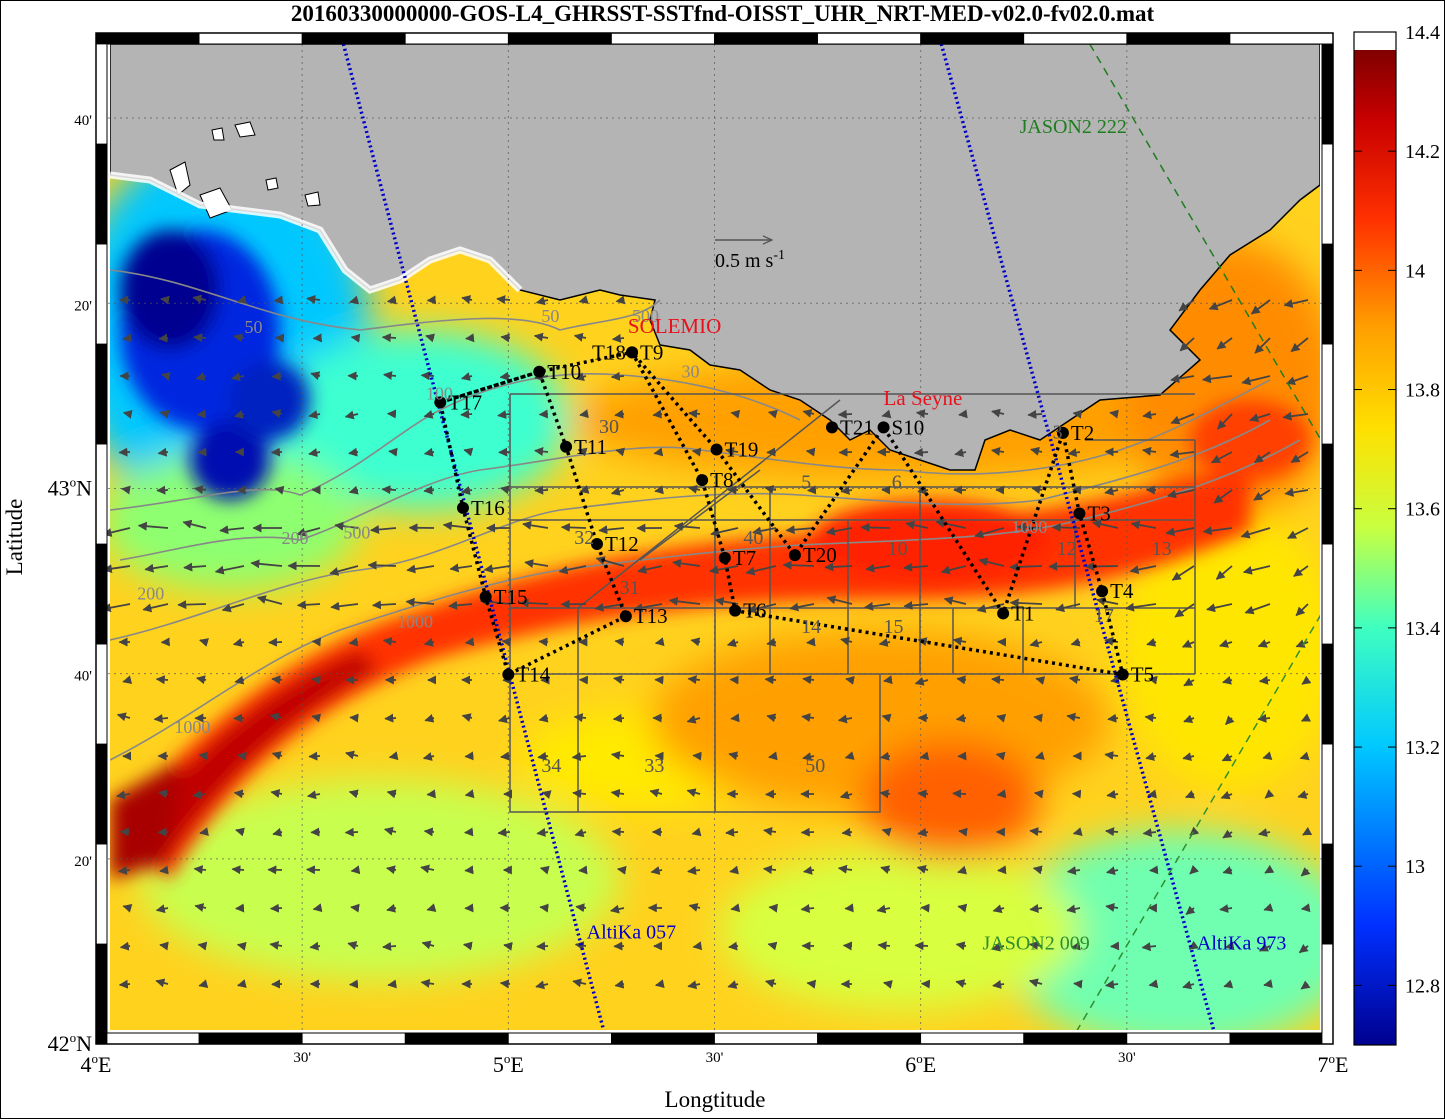  Describe the element at coordinates (96, 1064) in the screenshot. I see `x-tick-label: 4oE` at that location.